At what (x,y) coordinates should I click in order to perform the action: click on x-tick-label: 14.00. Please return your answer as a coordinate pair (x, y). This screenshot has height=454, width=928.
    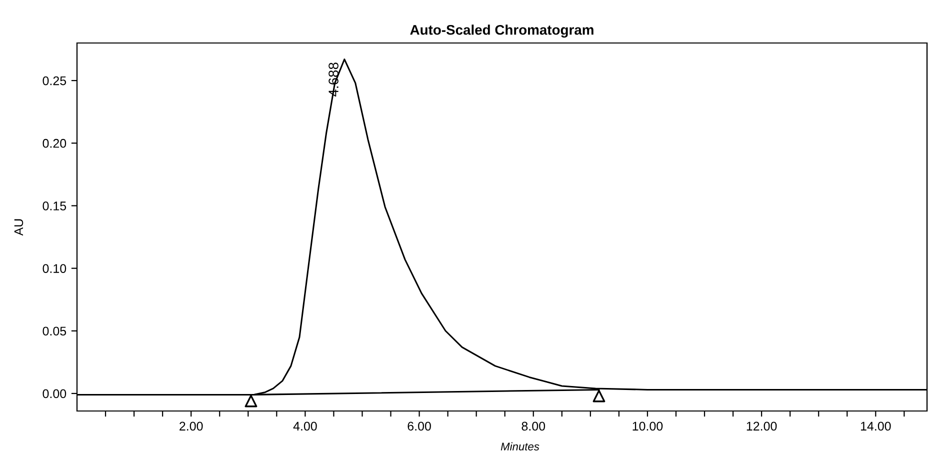
    Looking at the image, I should click on (875, 426).